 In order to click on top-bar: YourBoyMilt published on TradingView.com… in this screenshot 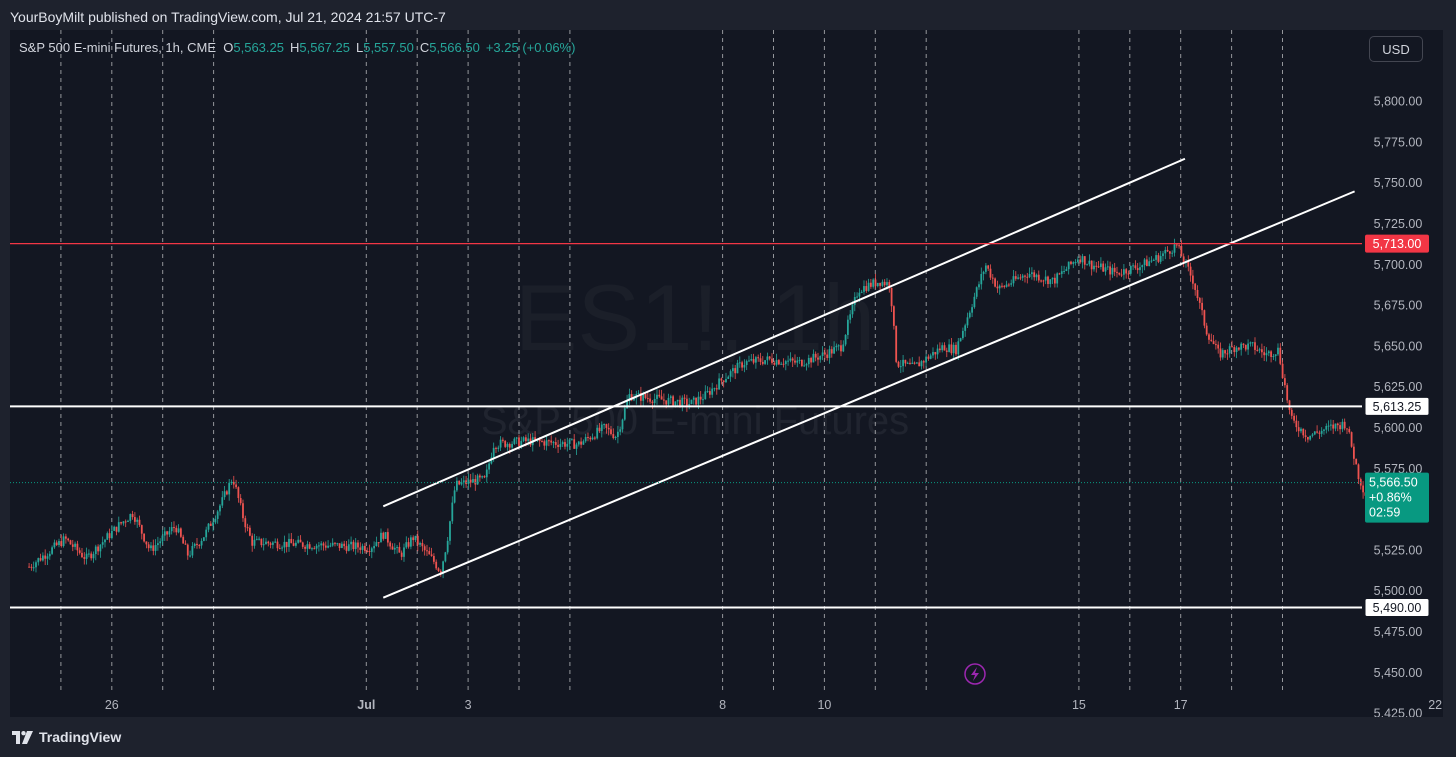, I will do `click(728, 15)`.